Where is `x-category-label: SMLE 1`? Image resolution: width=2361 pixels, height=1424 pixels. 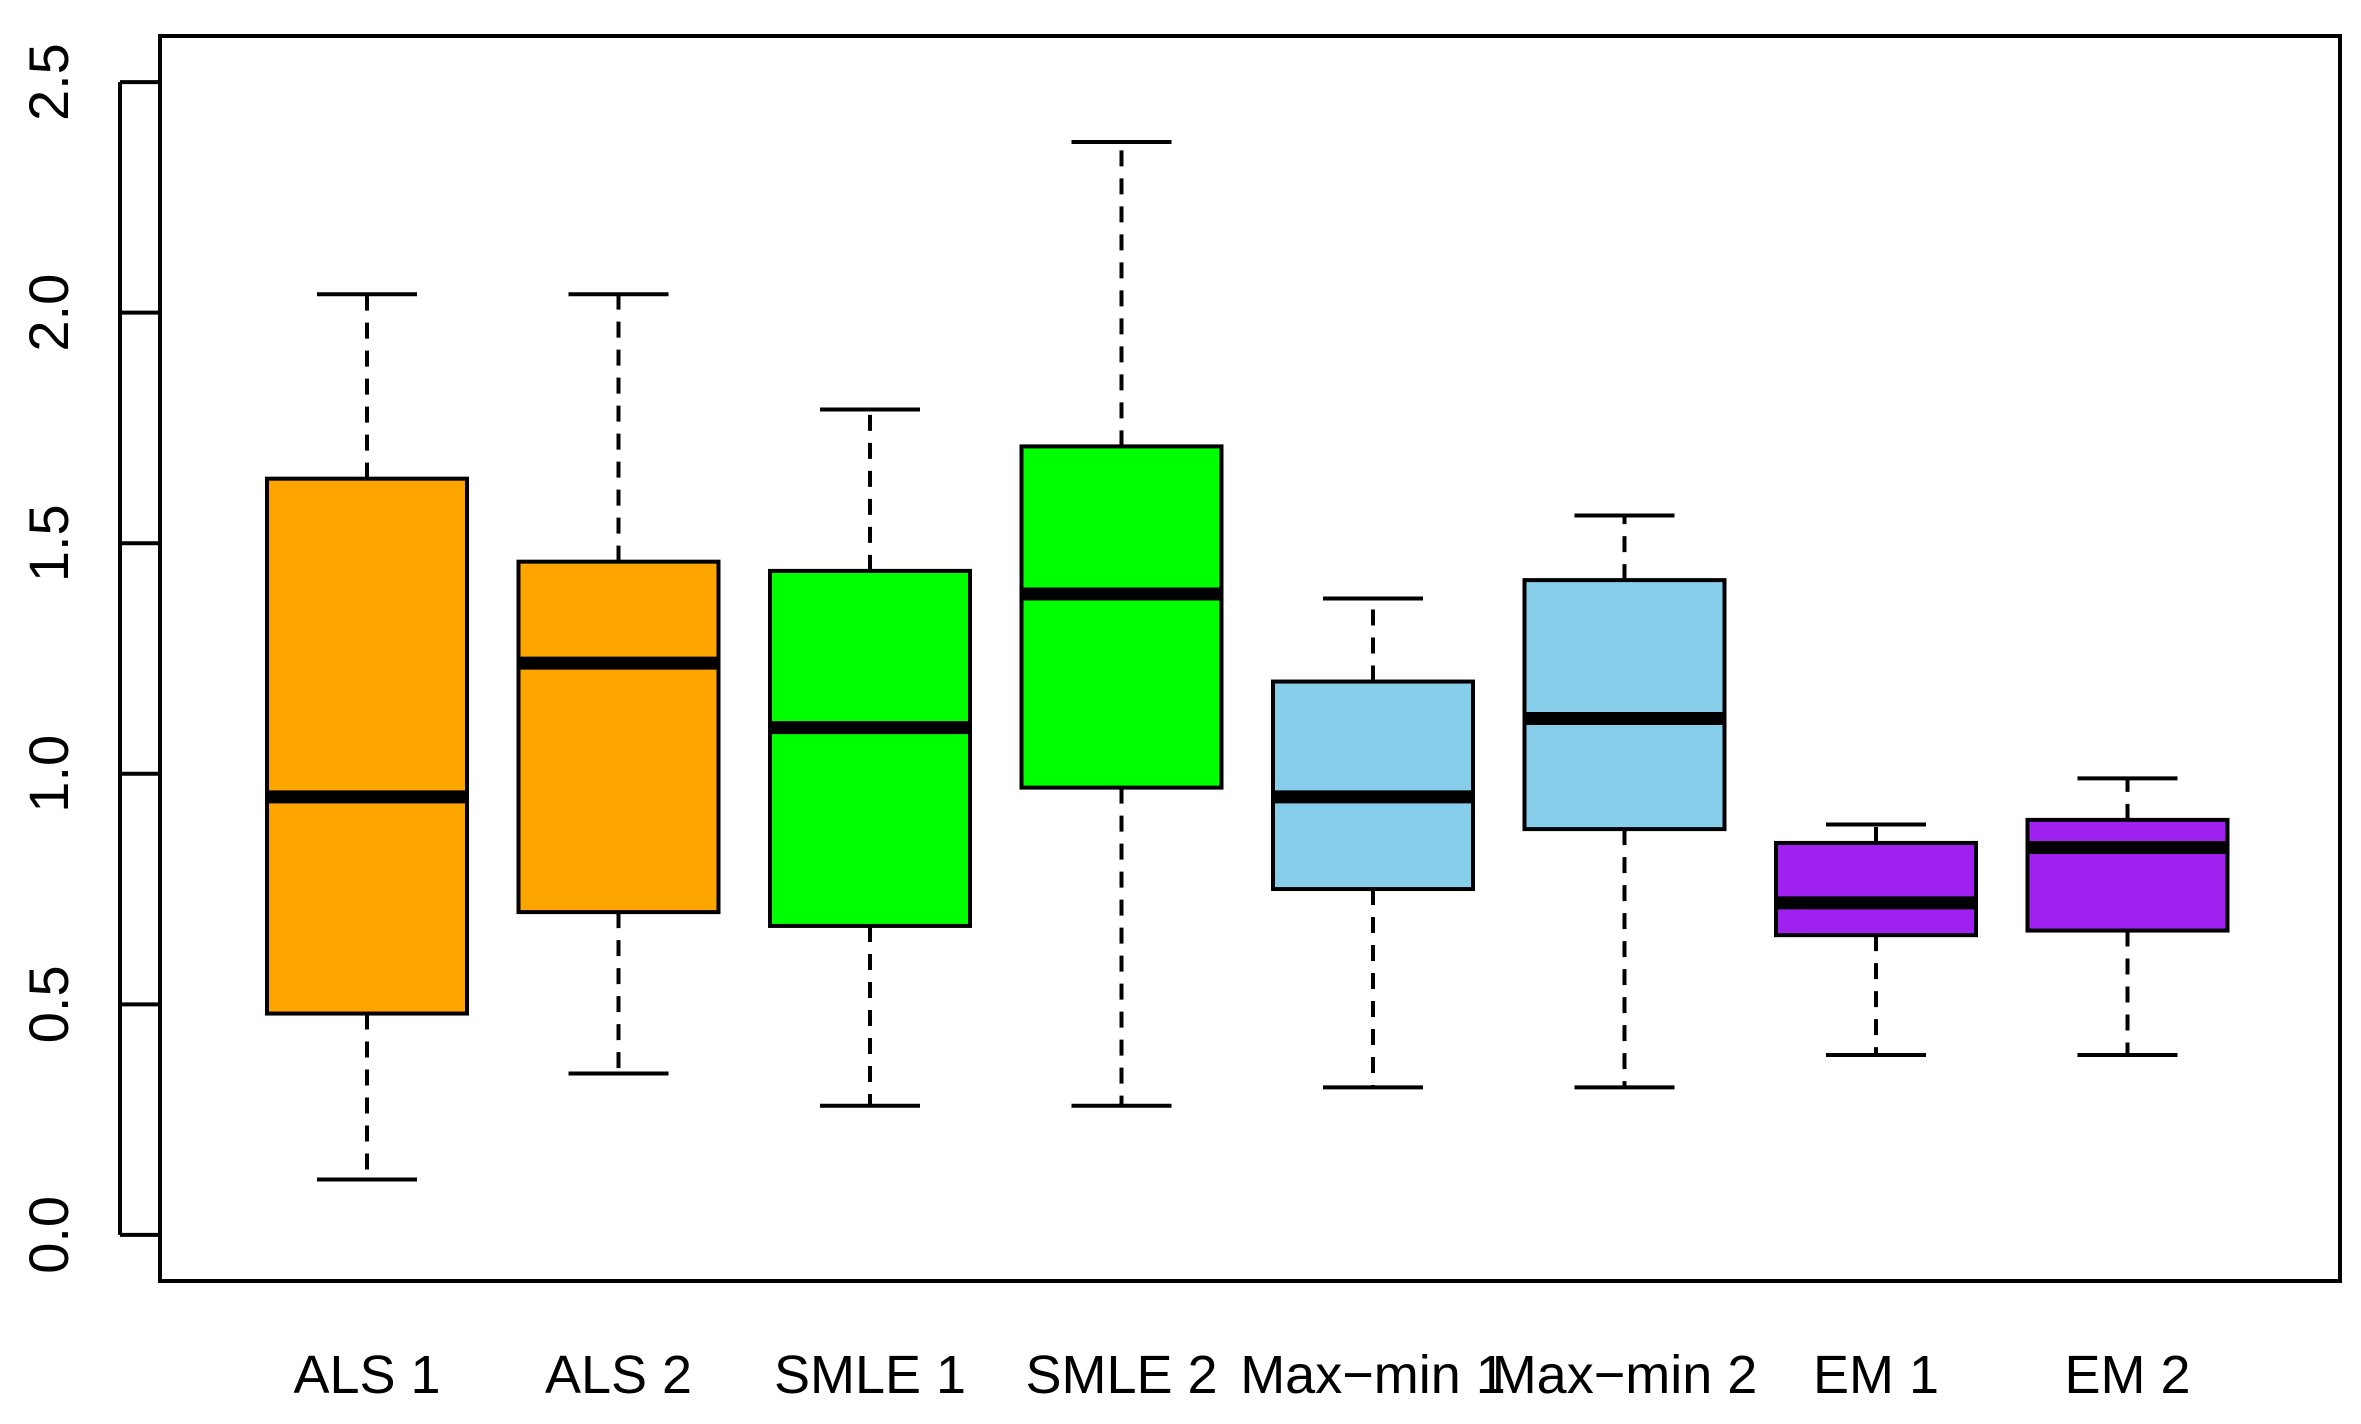
x-category-label: SMLE 1 is located at coordinates (870, 1375).